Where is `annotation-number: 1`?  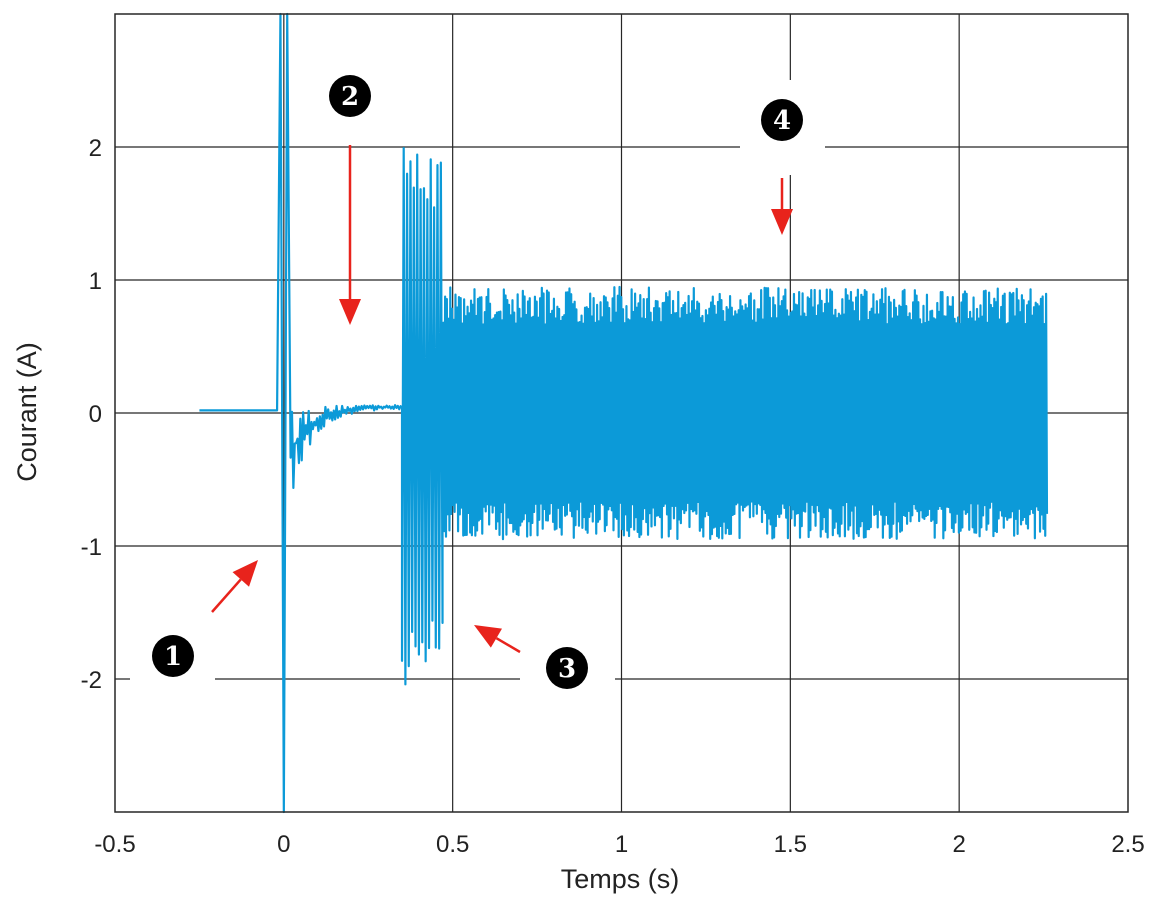
annotation-number: 1 is located at coordinates (173, 657).